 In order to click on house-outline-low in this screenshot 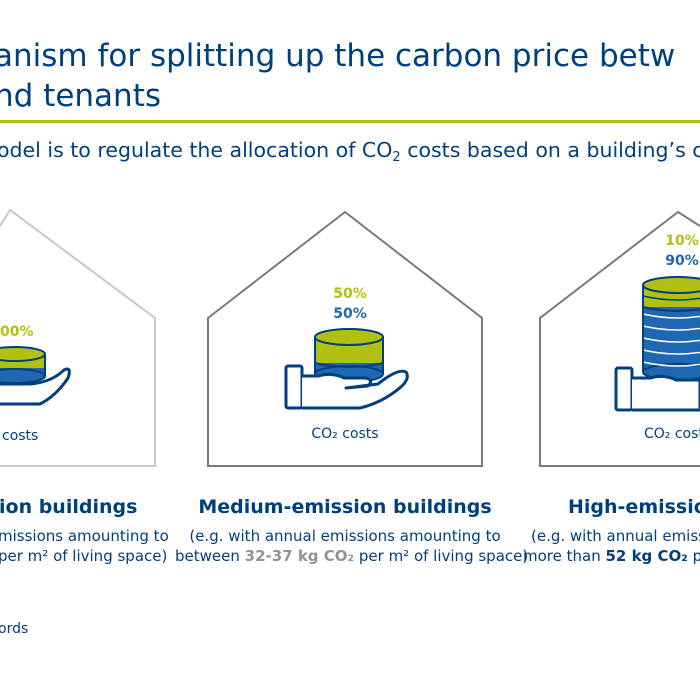, I will do `click(78, 337)`.